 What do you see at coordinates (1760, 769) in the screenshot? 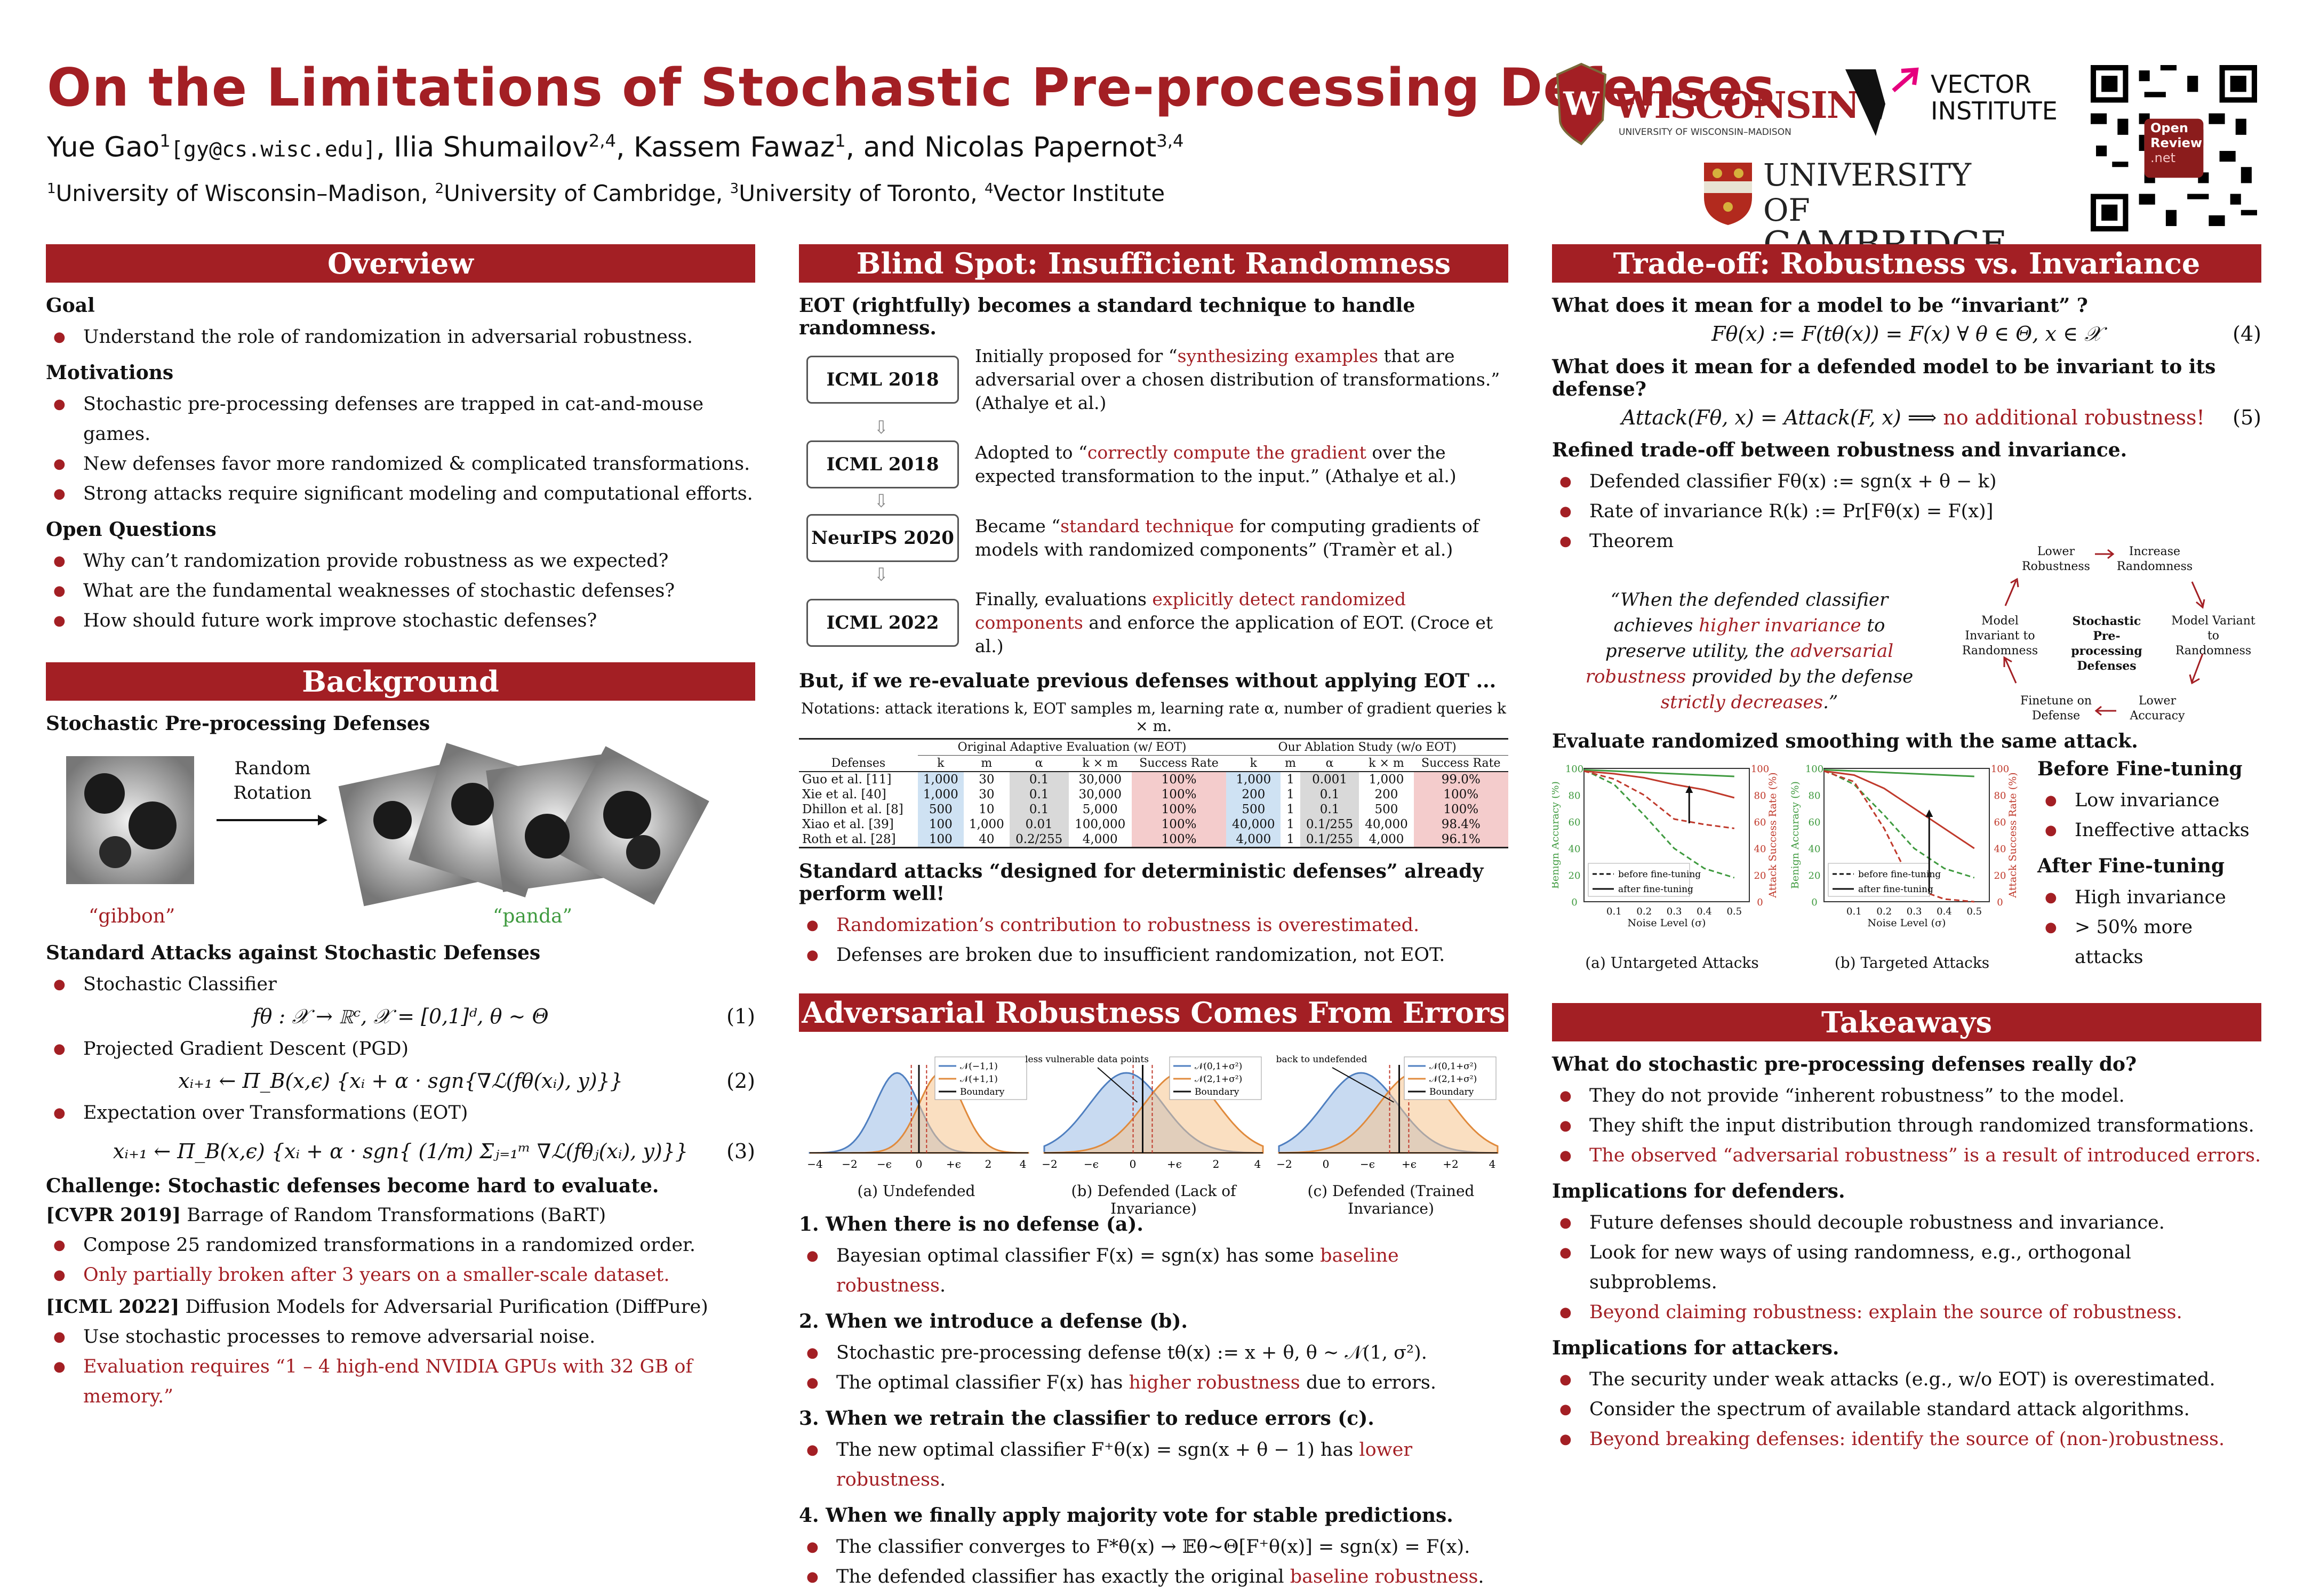
I see `y2-tick-label: 100` at bounding box center [1760, 769].